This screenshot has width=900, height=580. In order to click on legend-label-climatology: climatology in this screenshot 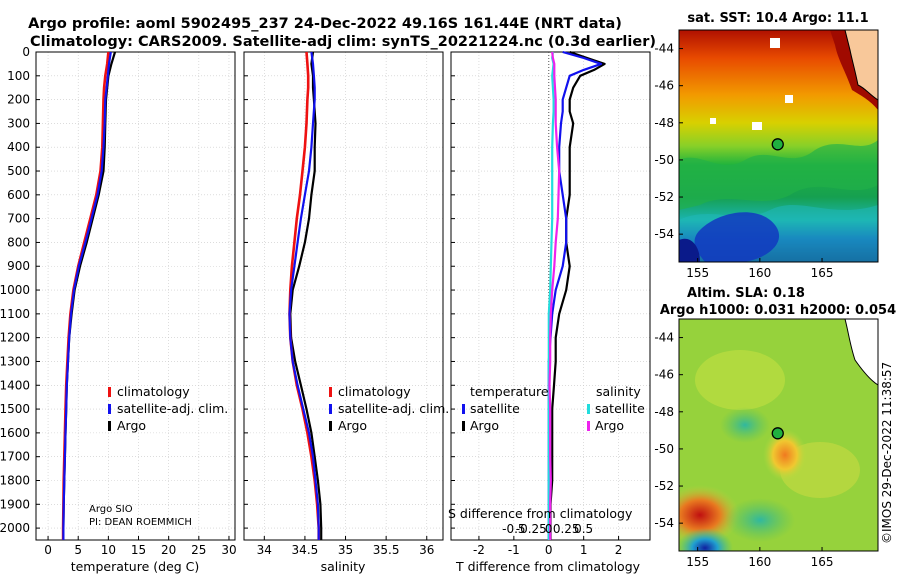, I will do `click(153, 391)`.